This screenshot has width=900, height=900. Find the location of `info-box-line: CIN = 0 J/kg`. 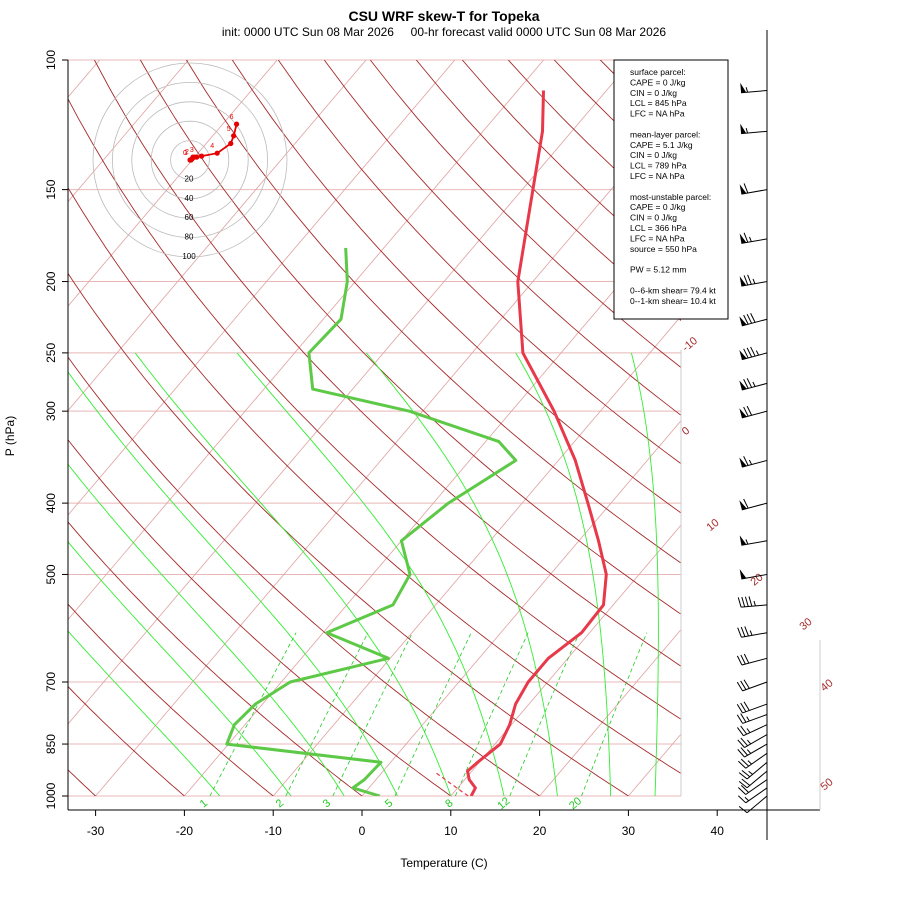

info-box-line: CIN = 0 J/kg is located at coordinates (653, 218).